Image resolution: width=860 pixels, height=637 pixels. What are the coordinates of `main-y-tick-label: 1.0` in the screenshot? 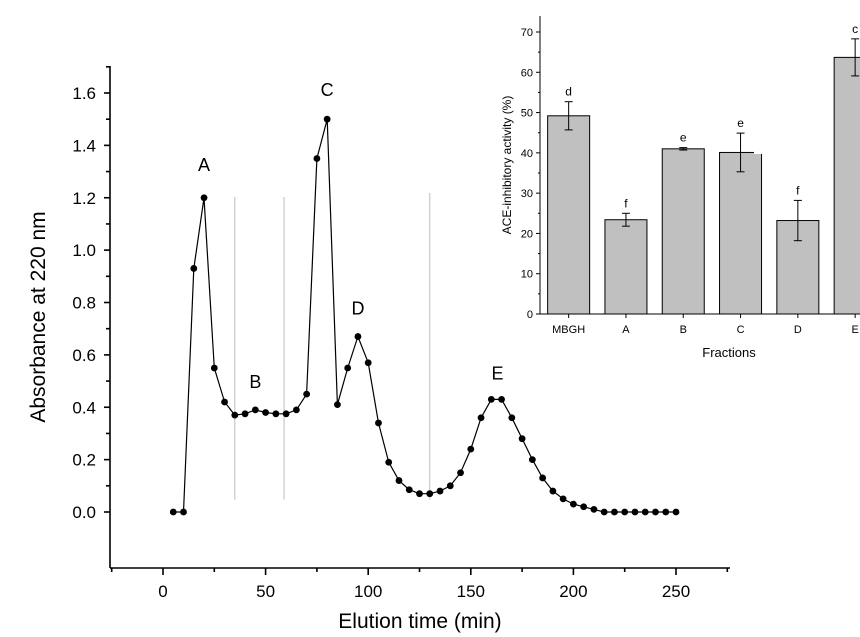 It's located at (84, 250).